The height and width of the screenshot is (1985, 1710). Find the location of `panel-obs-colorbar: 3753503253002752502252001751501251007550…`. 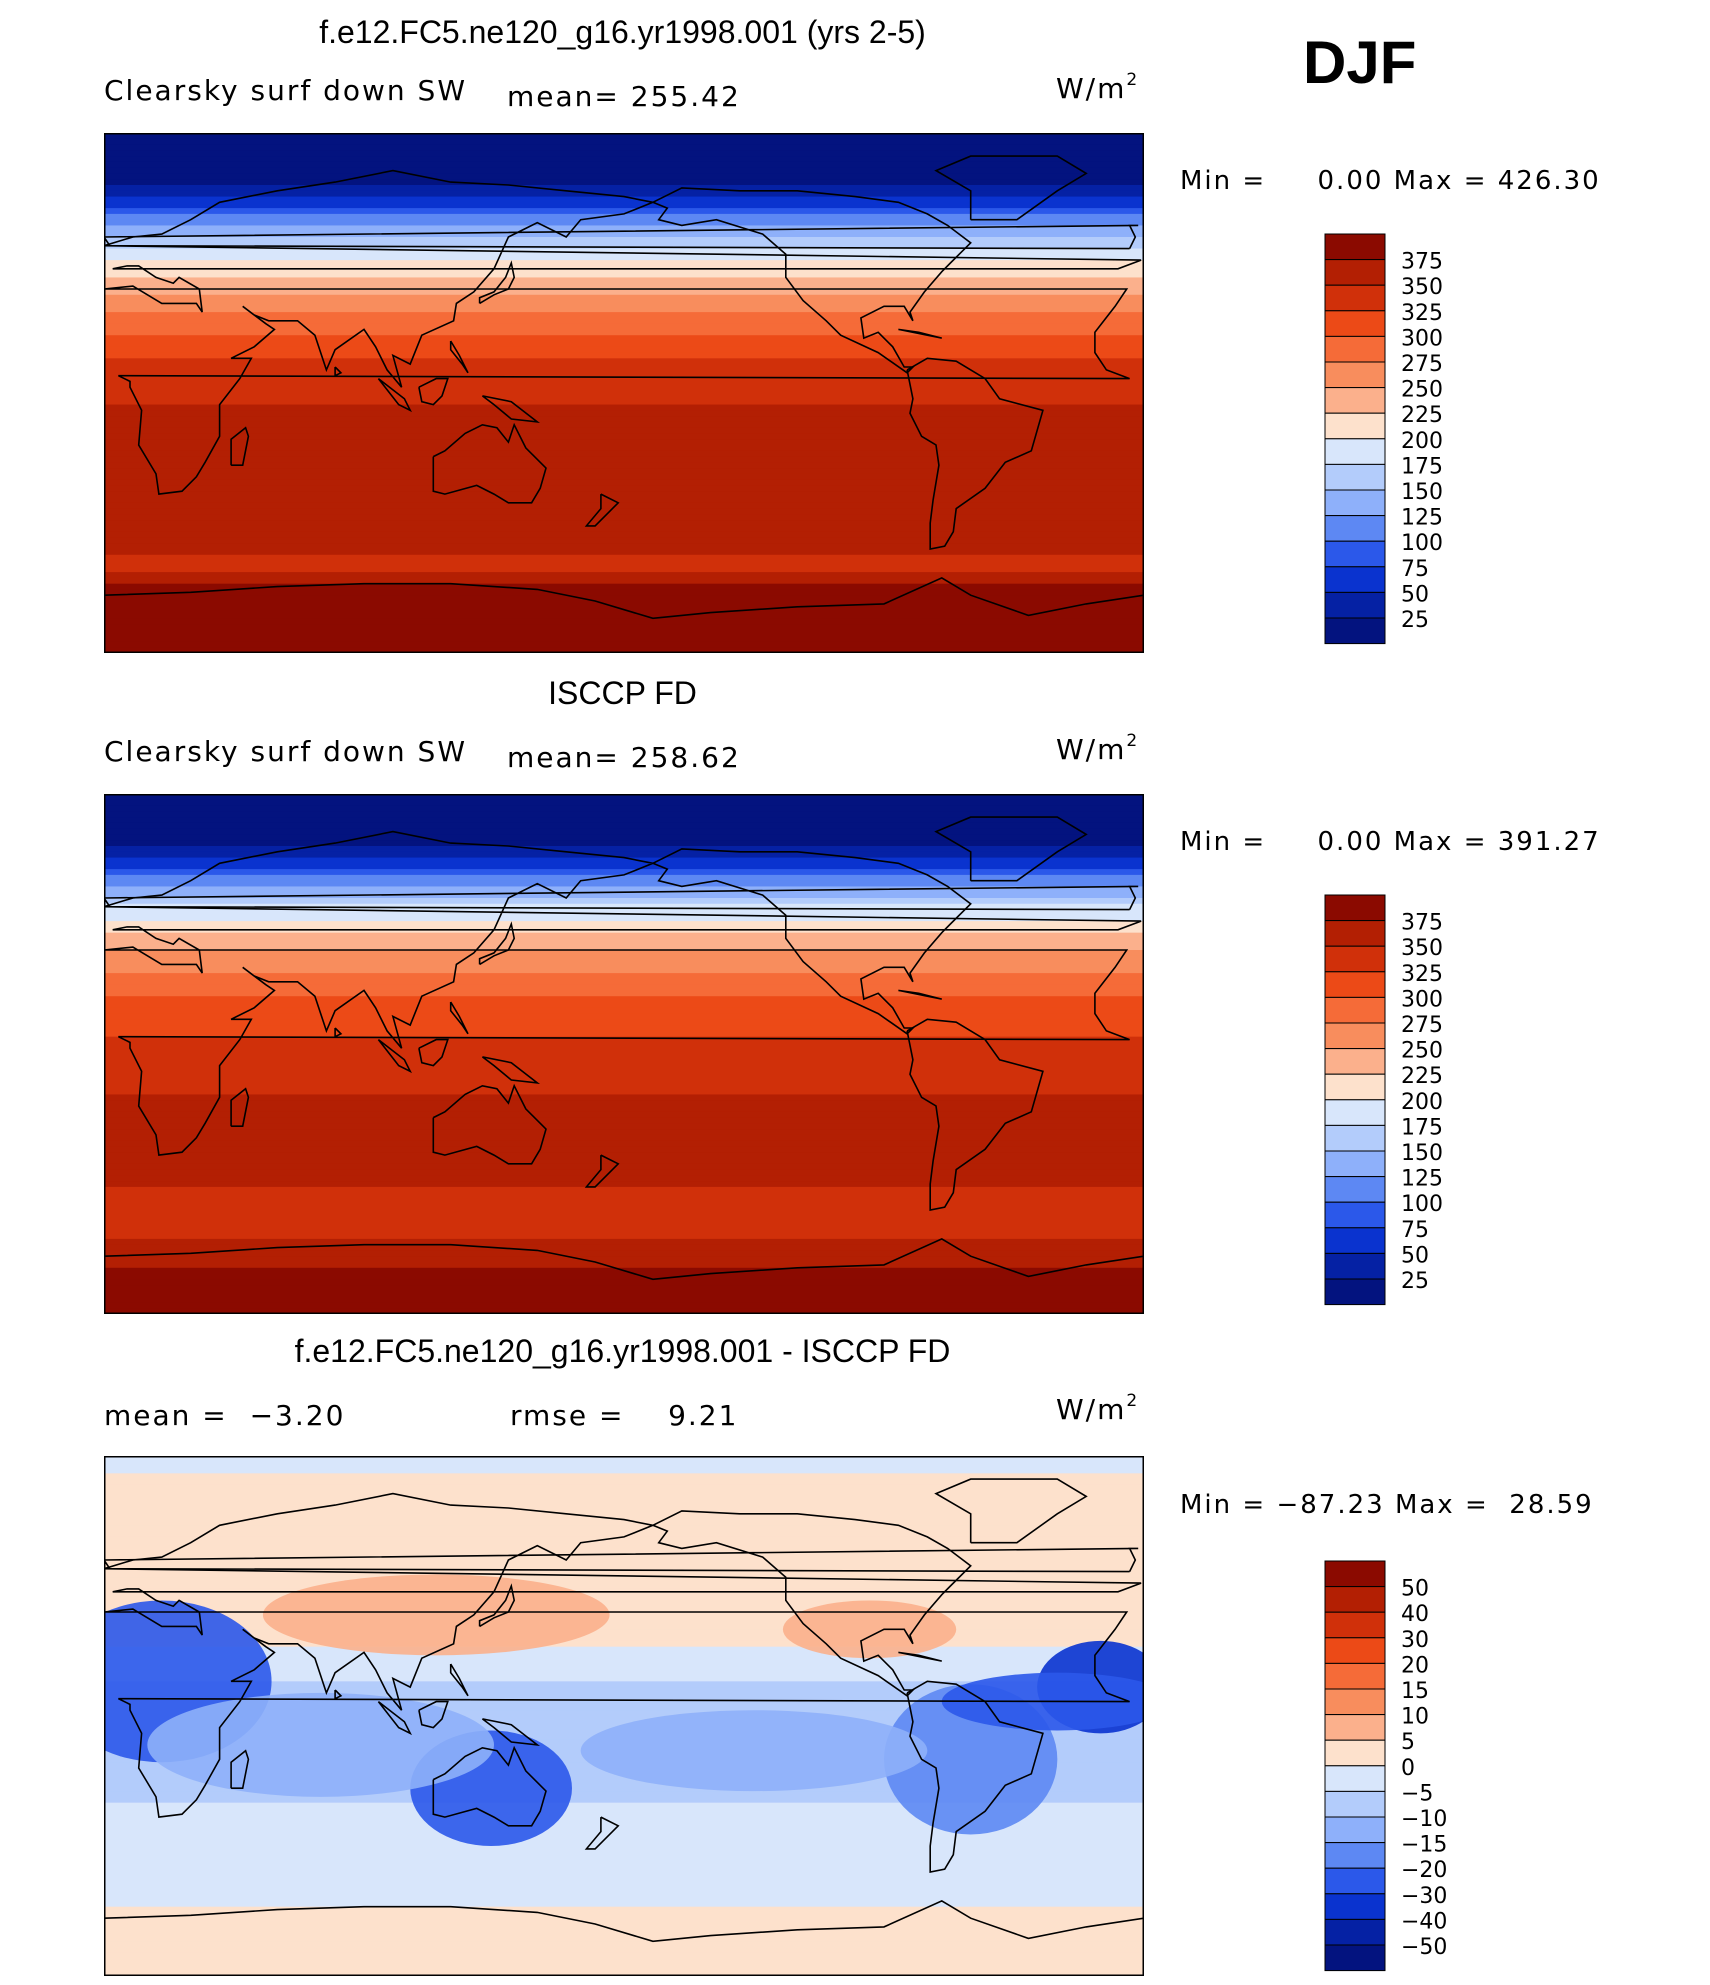

panel-obs-colorbar: 3753503253002752502252001751501251007550… is located at coordinates (1383, 1100).